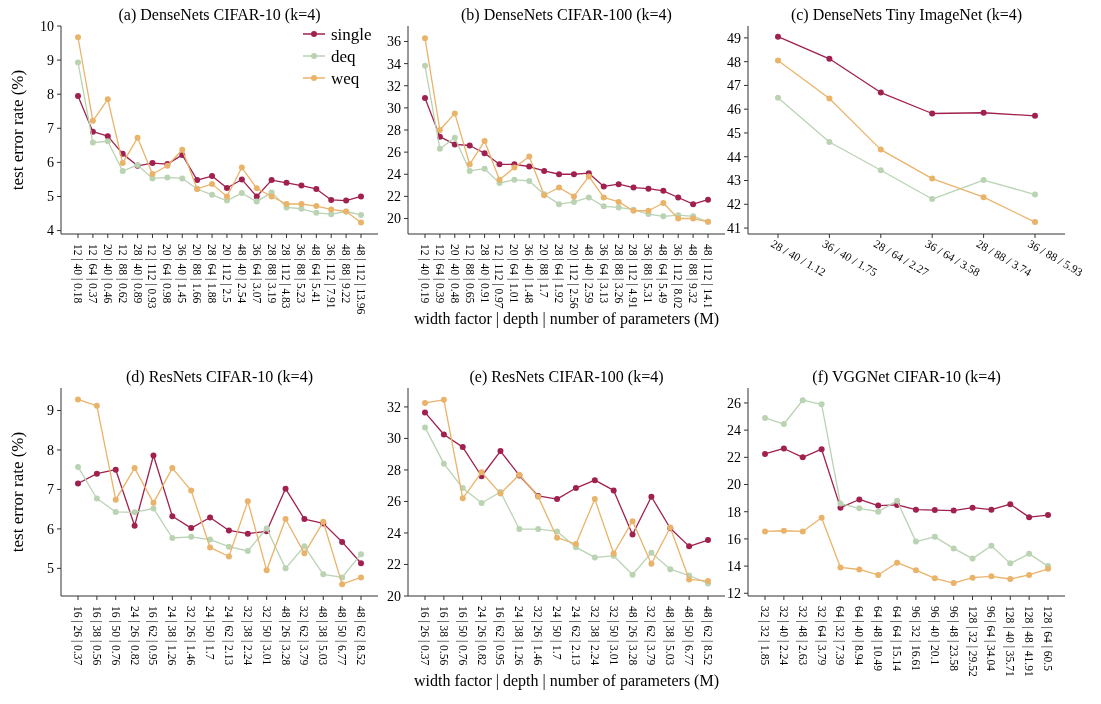 The width and height of the screenshot is (1101, 704). I want to click on x-tick-label: 20 | 88 | 1.7, so click(544, 271).